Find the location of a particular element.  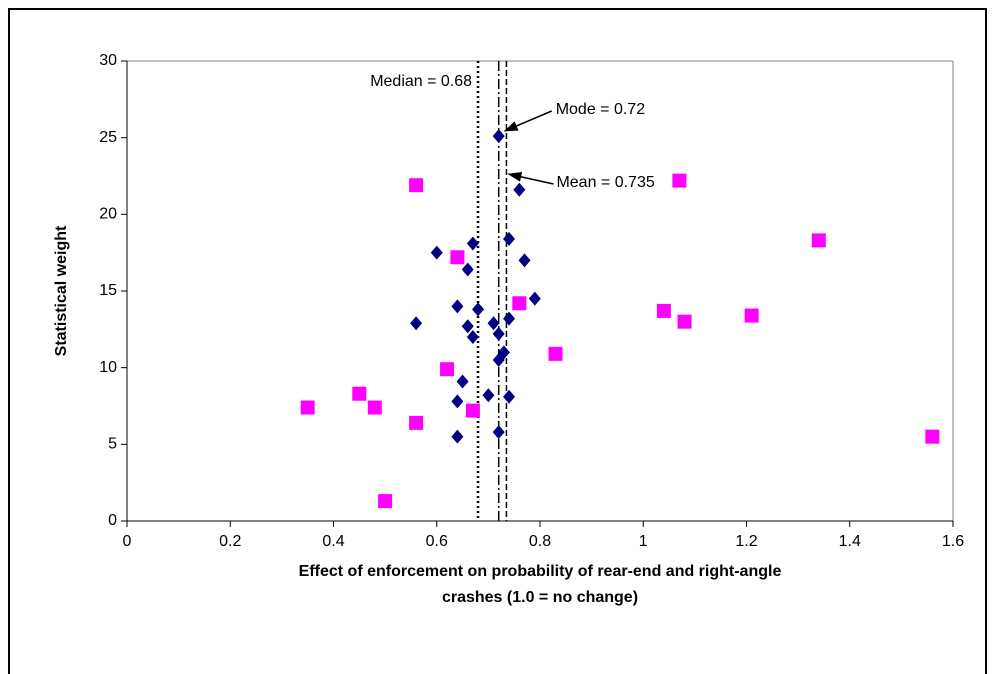

reference-label: Mean = 0.735 is located at coordinates (605, 182).